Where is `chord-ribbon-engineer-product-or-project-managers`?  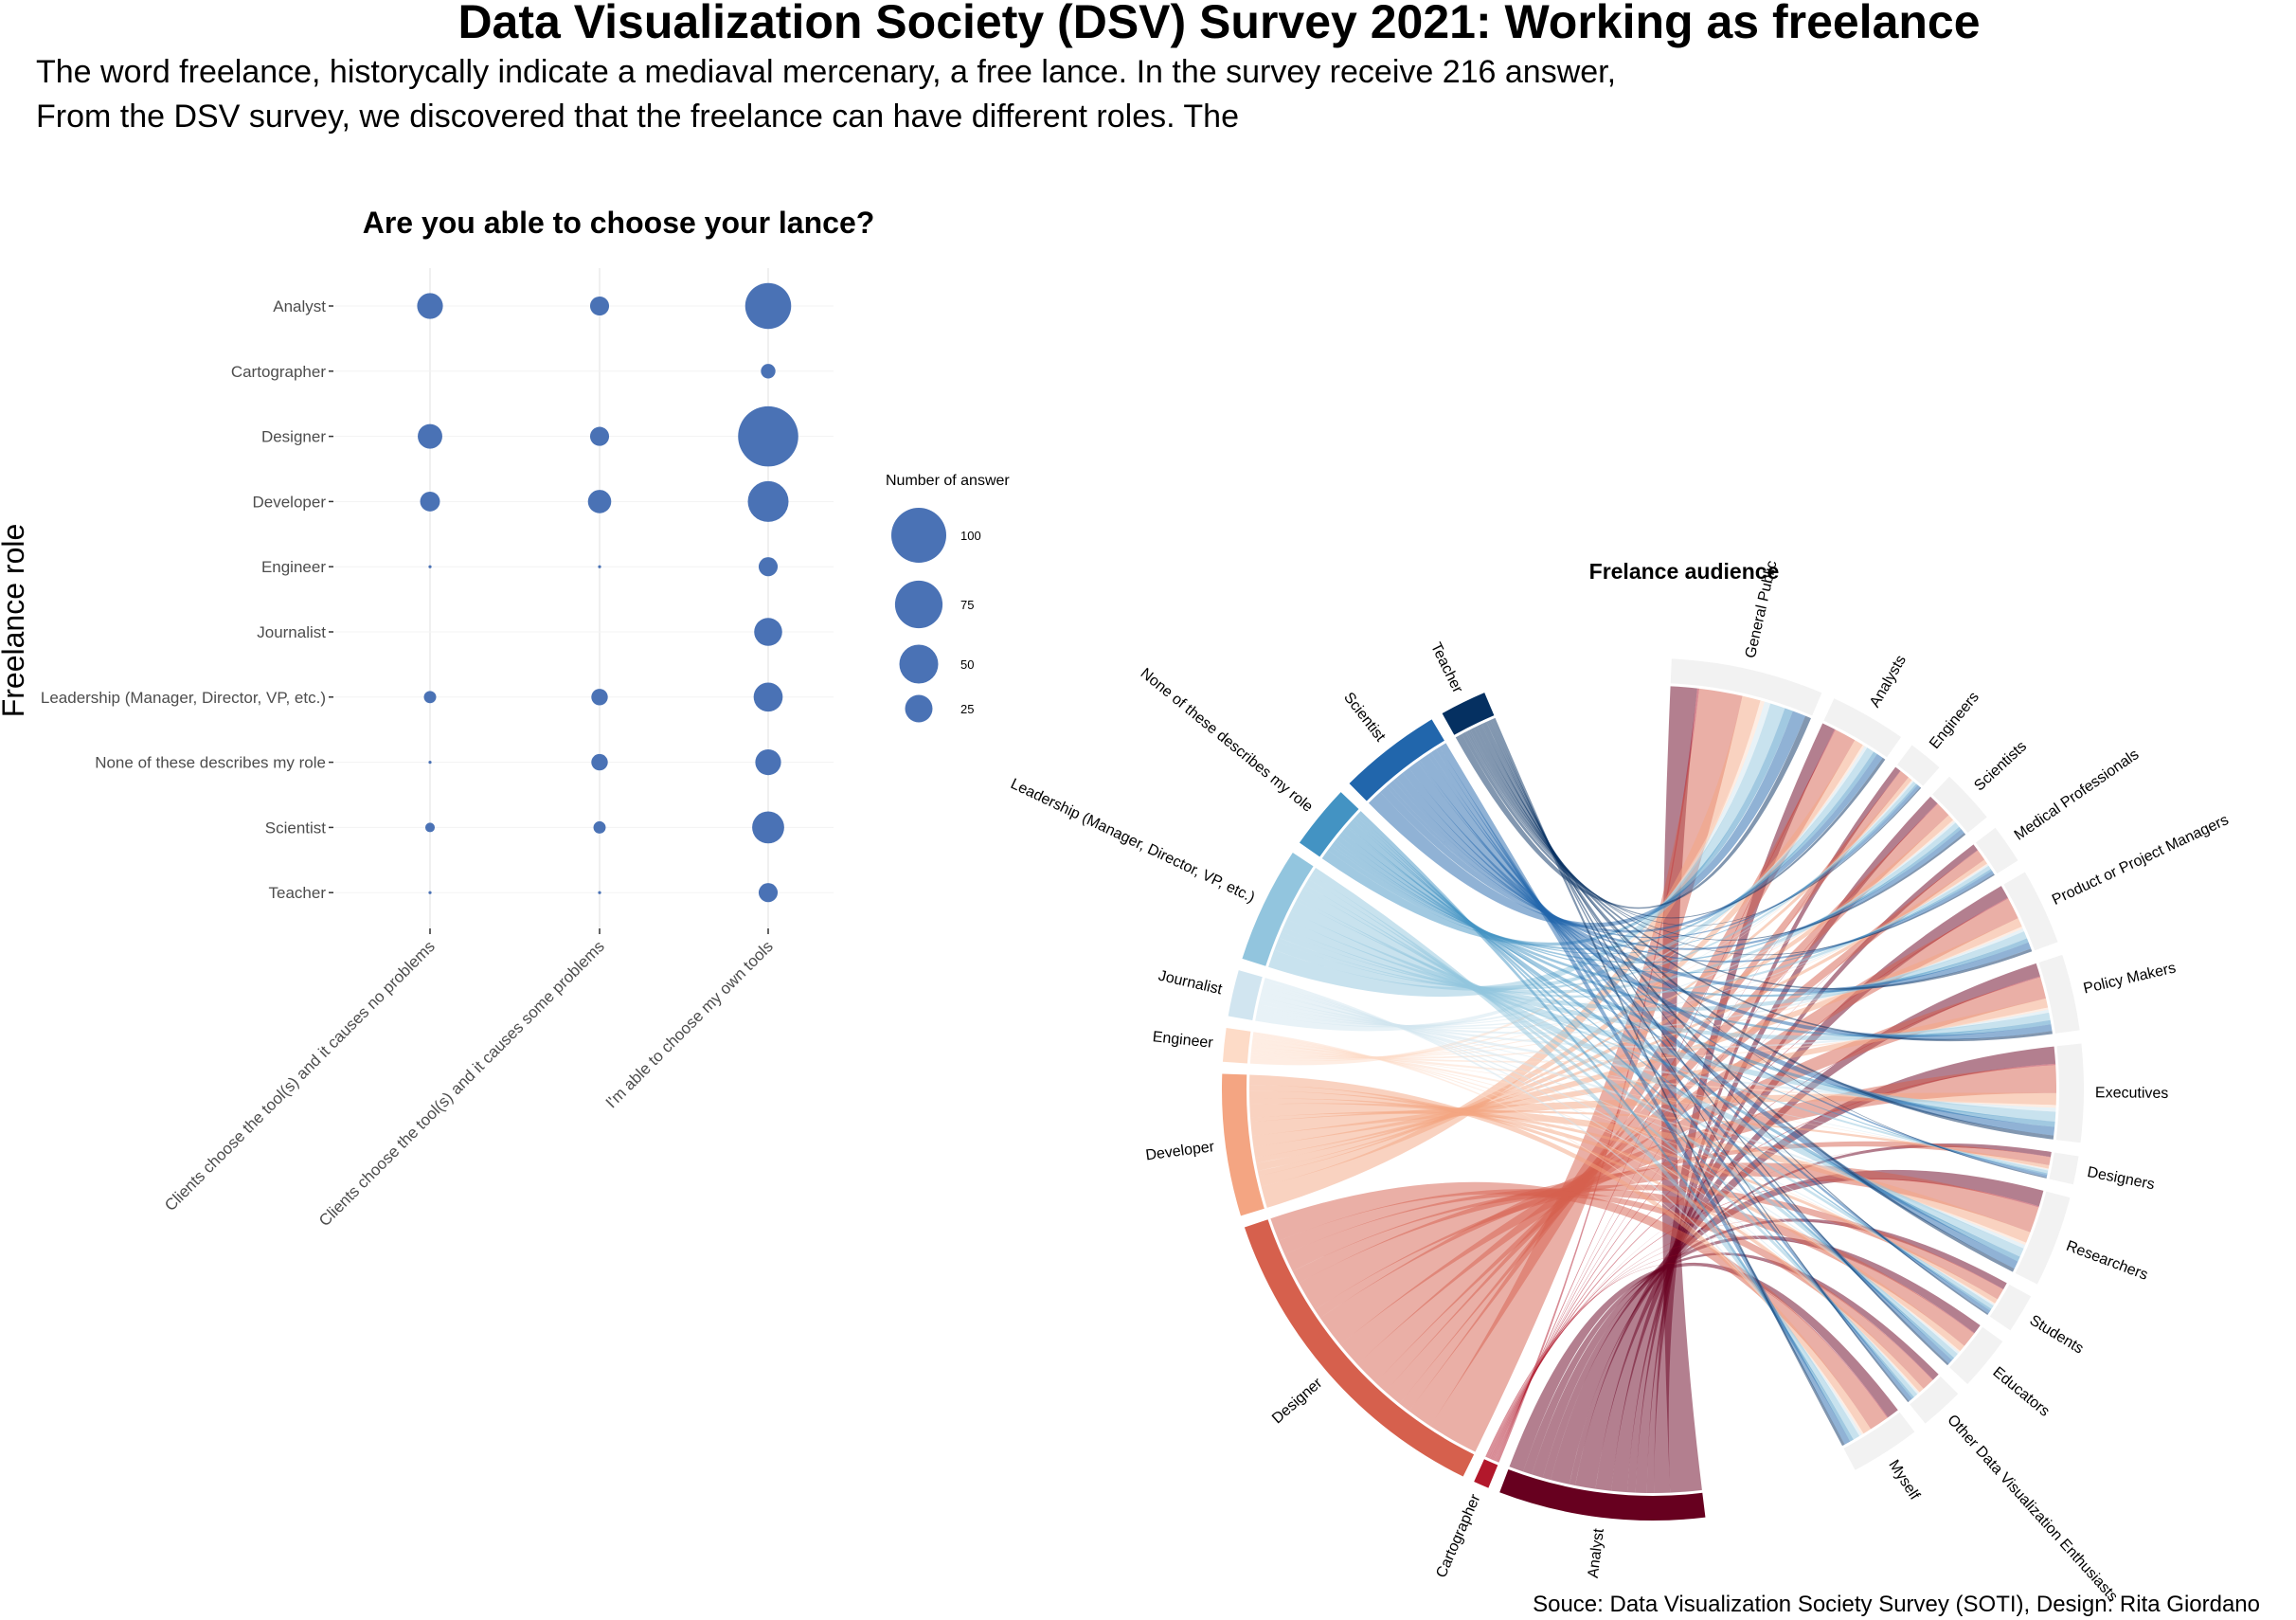 chord-ribbon-engineer-product-or-project-managers is located at coordinates (1637, 993).